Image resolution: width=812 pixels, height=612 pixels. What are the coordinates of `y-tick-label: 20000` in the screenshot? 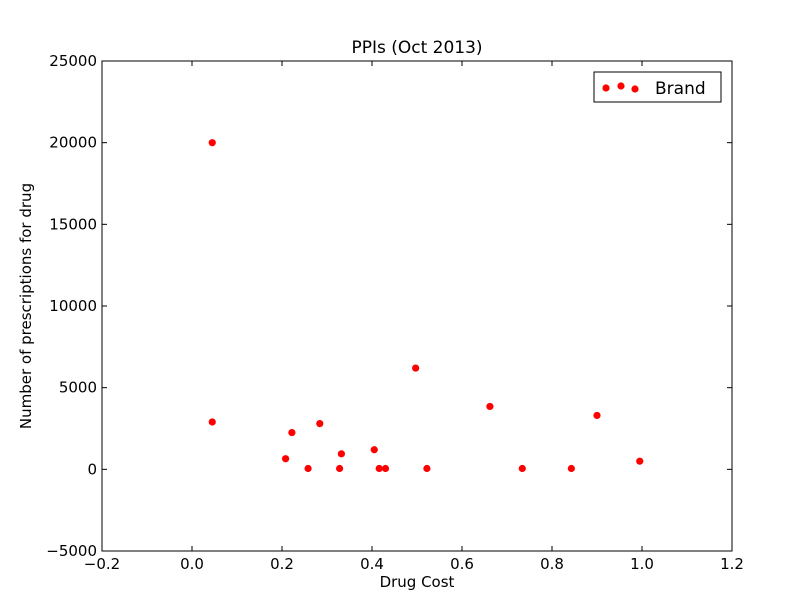 It's located at (73, 143).